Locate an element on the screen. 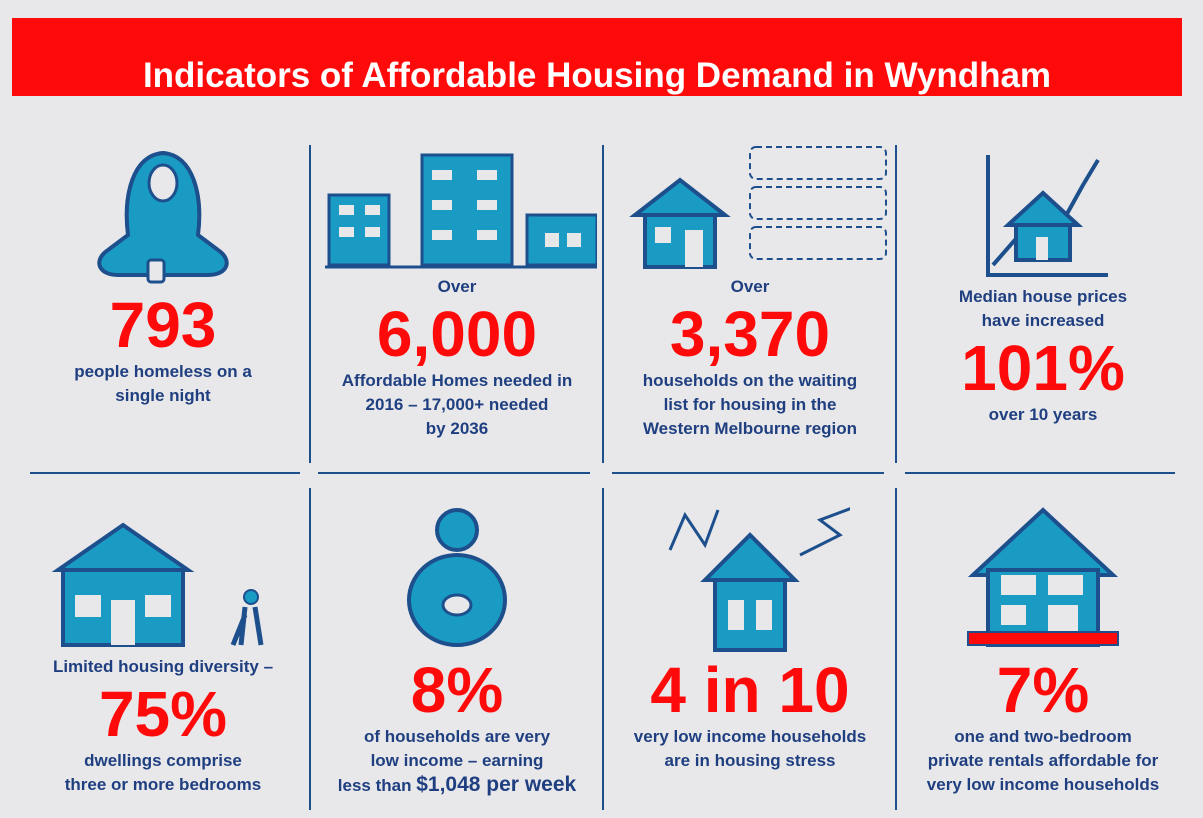  key-figure: 101% is located at coordinates (1043, 368).